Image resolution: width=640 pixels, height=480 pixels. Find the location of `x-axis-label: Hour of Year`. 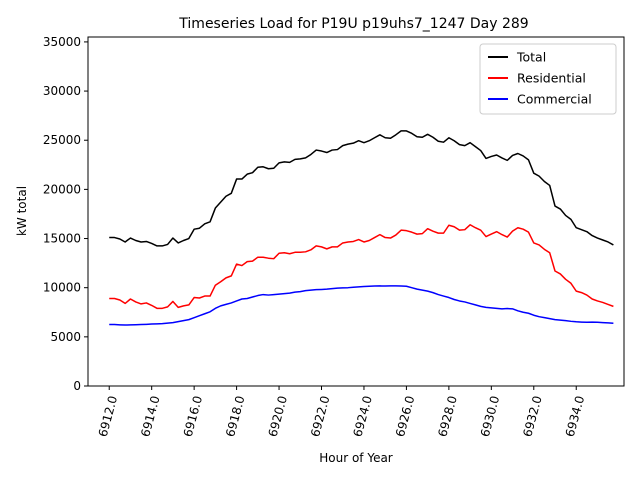

x-axis-label: Hour of Year is located at coordinates (356, 458).